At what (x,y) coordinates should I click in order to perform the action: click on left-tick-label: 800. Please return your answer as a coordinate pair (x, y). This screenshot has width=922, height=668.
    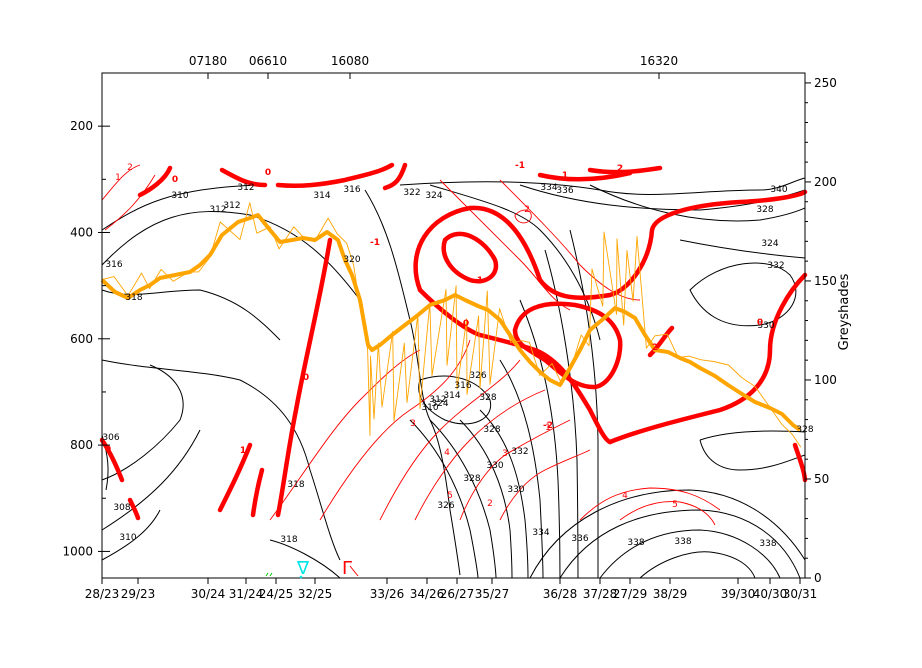
    Looking at the image, I should click on (81, 445).